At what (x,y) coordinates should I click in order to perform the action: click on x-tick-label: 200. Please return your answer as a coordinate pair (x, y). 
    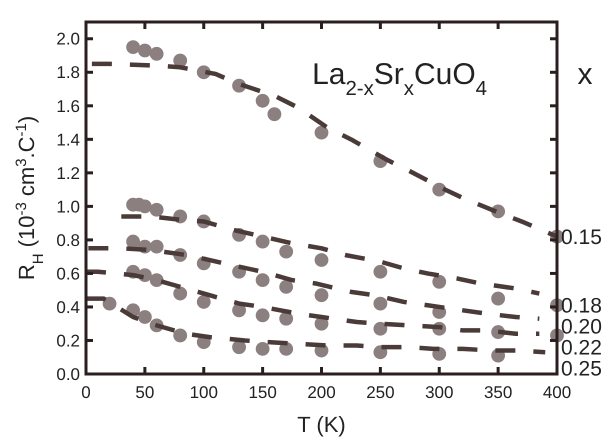
    Looking at the image, I should click on (321, 392).